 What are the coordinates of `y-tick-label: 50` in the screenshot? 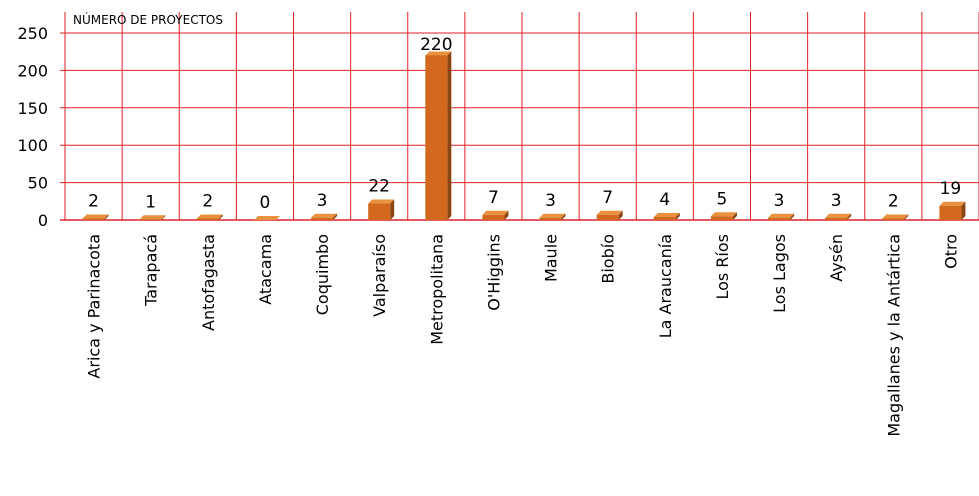 It's located at (38, 183).